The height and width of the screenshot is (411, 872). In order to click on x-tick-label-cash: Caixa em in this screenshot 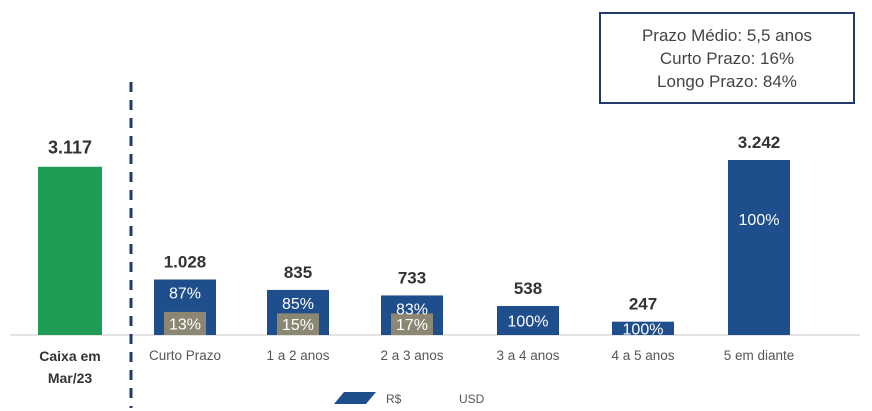, I will do `click(69, 356)`.